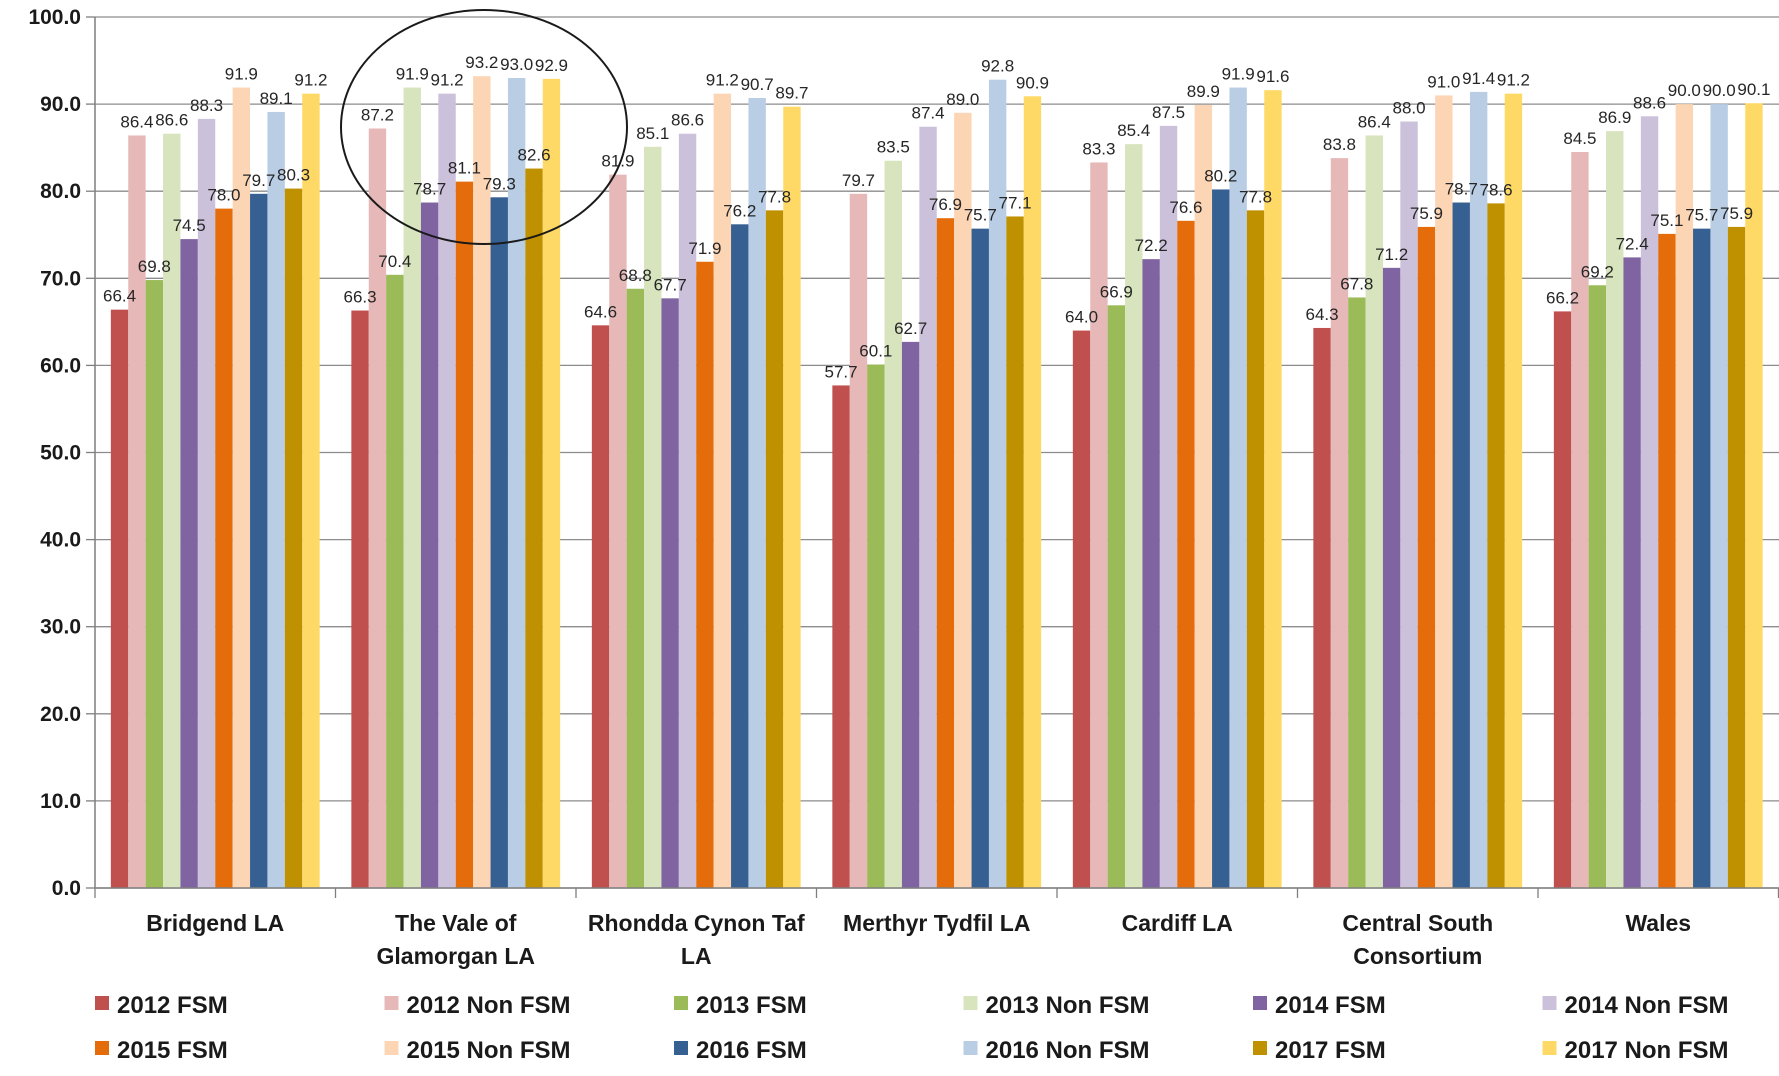 This screenshot has width=1779, height=1076. Describe the element at coordinates (516, 64) in the screenshot. I see `data-label: 93.0` at that location.